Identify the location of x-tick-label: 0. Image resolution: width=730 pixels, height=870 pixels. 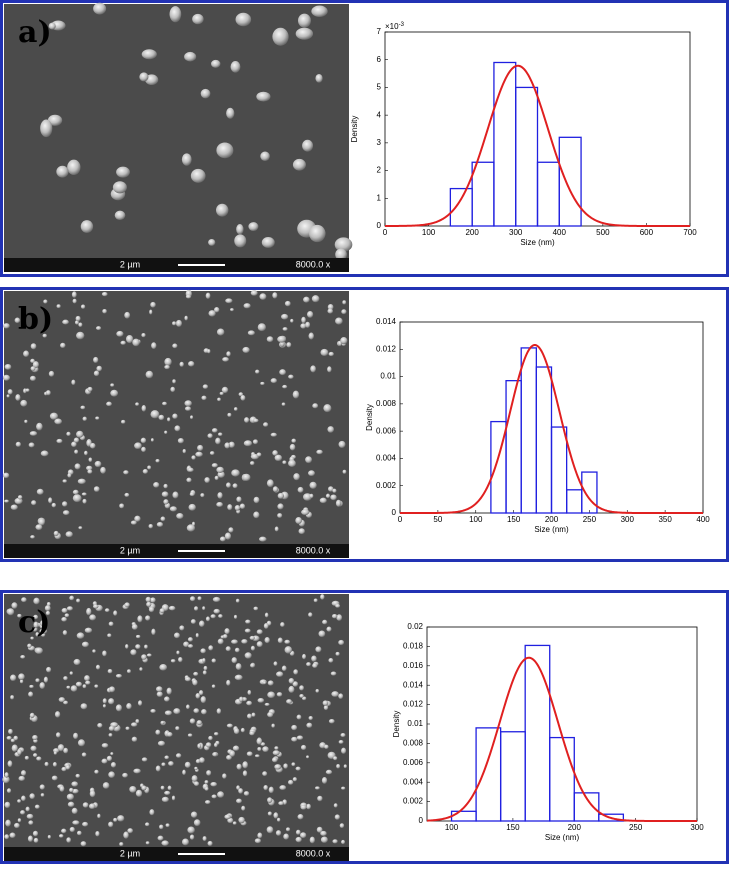
(385, 232).